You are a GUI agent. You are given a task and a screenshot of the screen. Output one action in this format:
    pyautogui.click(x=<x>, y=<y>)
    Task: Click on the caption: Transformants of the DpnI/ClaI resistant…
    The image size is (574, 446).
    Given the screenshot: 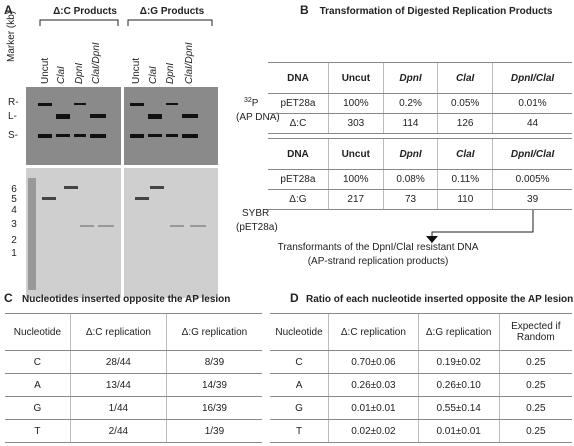 What is the action you would take?
    pyautogui.click(x=378, y=247)
    